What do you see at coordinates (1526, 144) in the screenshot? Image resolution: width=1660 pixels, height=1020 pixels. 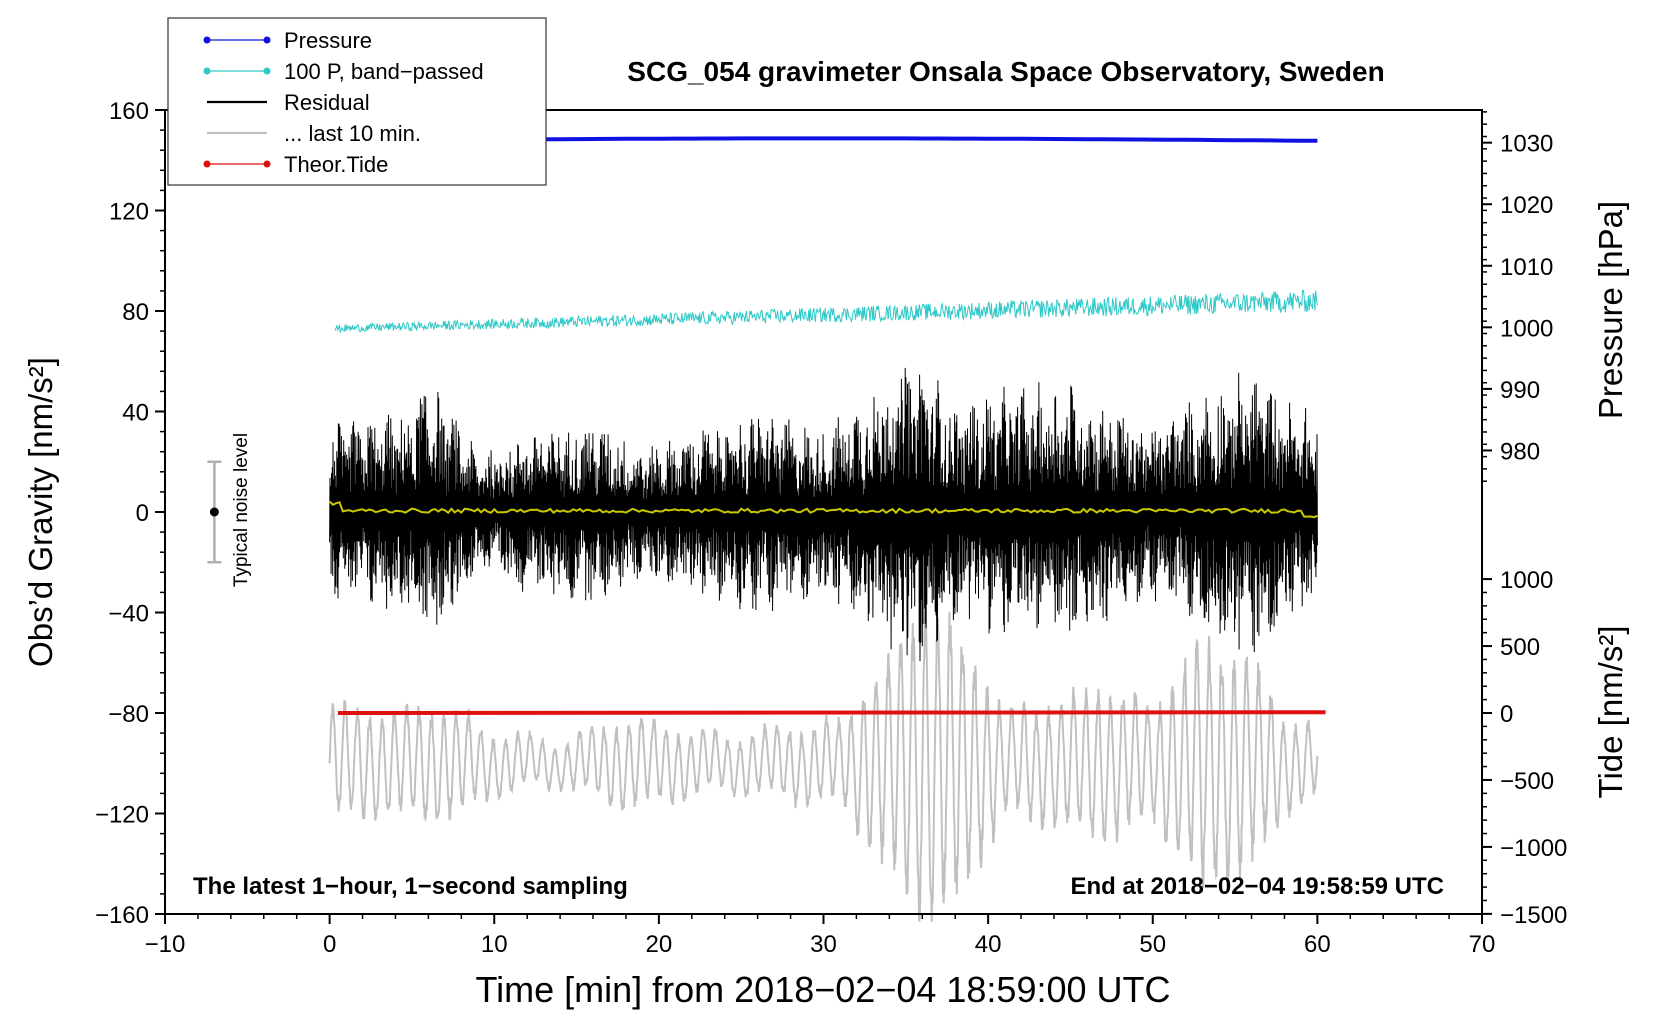 I see `pressure-tick-label: 1030` at bounding box center [1526, 144].